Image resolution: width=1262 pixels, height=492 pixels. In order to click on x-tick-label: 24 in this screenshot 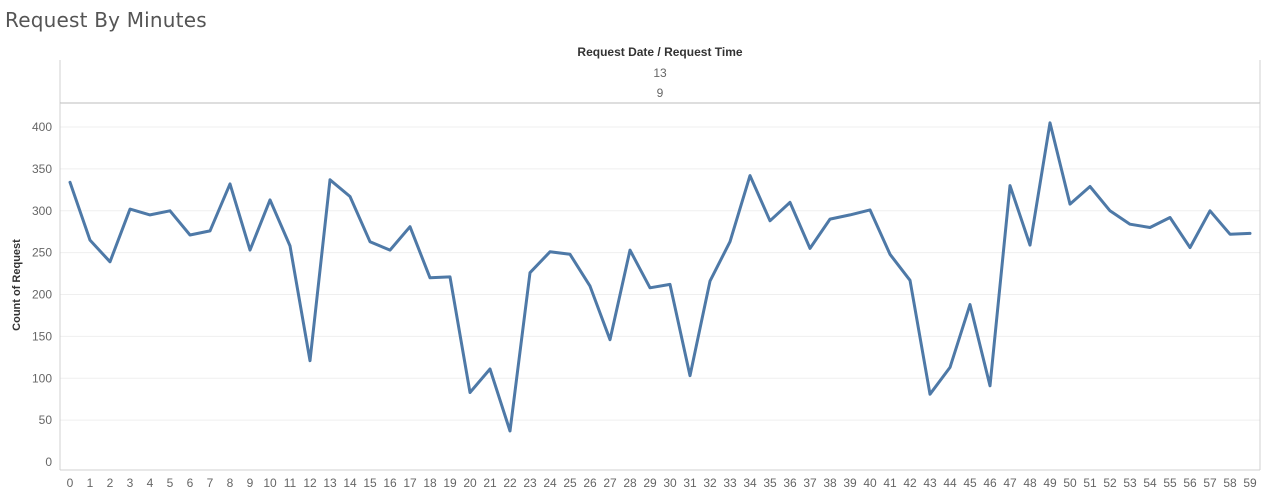, I will do `click(550, 483)`.